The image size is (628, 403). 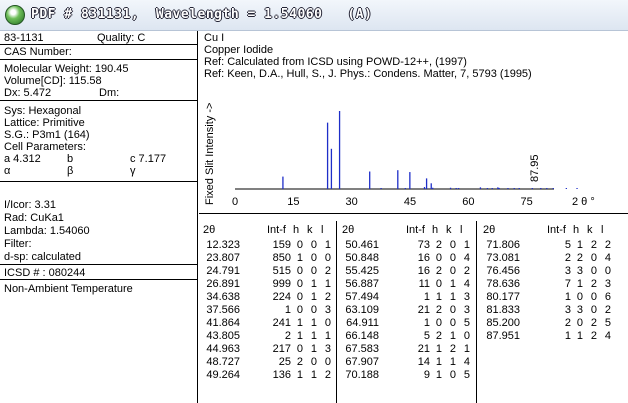 I want to click on intensity-cell: 73, so click(x=423, y=245).